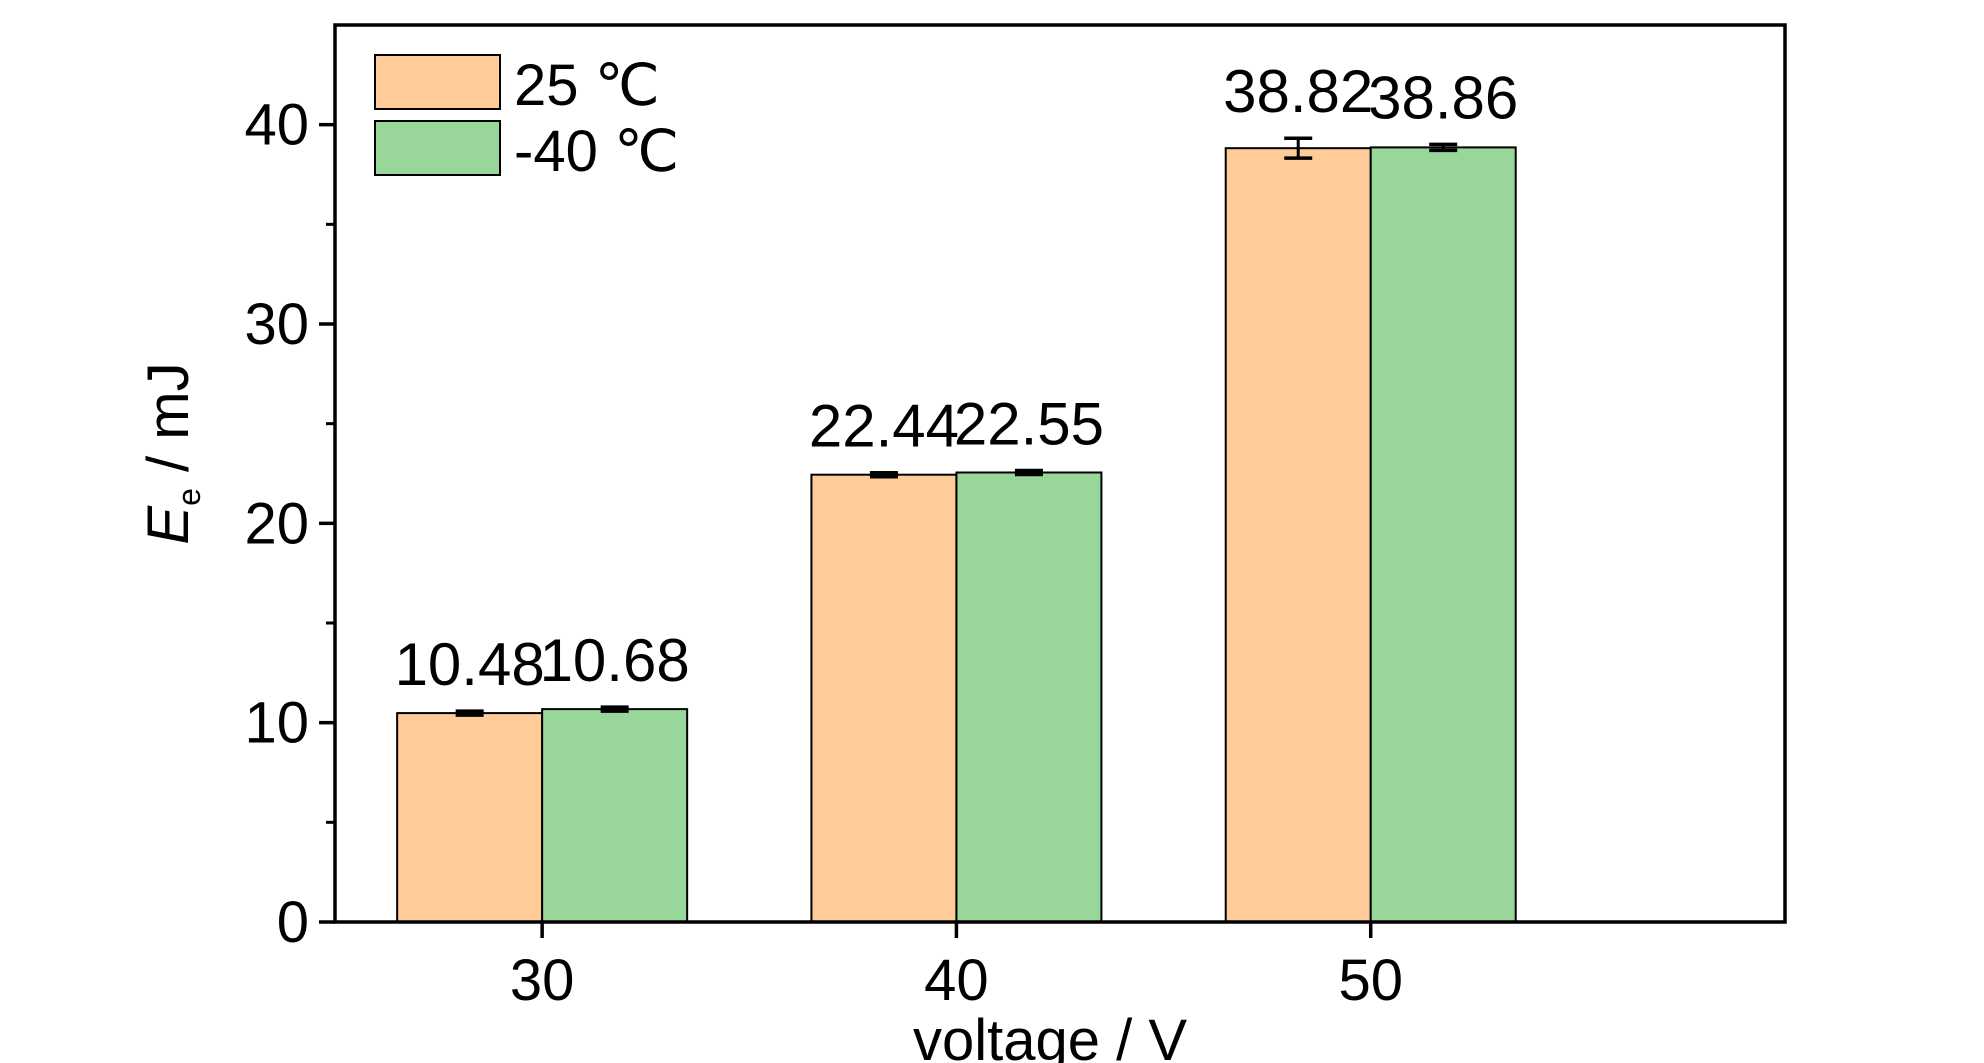  I want to click on y-tick-label: 10, so click(276, 723).